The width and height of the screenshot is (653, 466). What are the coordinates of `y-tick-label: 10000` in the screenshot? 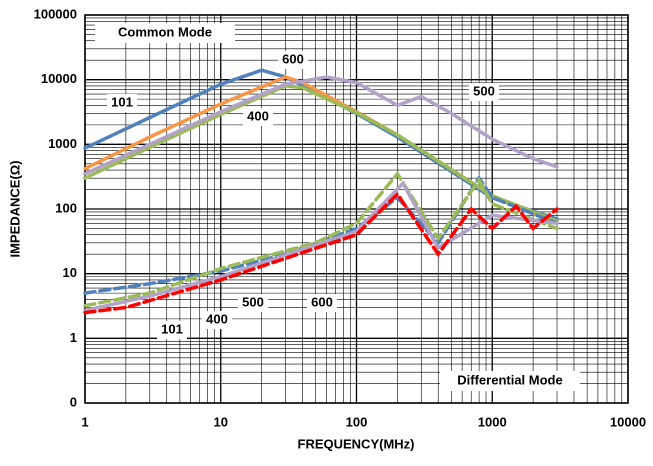 It's located at (59, 78).